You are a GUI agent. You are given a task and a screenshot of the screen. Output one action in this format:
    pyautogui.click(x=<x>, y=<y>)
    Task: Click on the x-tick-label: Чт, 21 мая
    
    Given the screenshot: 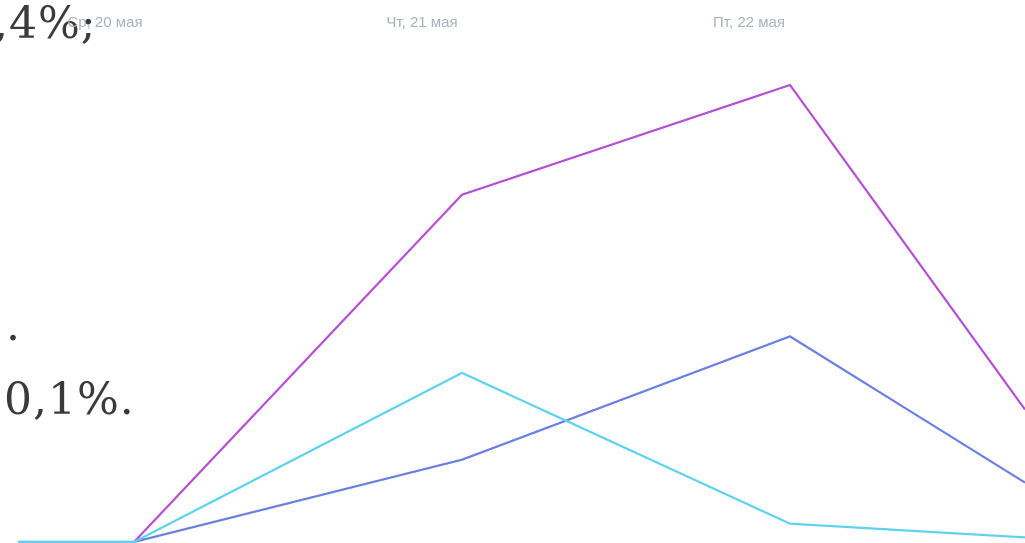 What is the action you would take?
    pyautogui.click(x=421, y=22)
    